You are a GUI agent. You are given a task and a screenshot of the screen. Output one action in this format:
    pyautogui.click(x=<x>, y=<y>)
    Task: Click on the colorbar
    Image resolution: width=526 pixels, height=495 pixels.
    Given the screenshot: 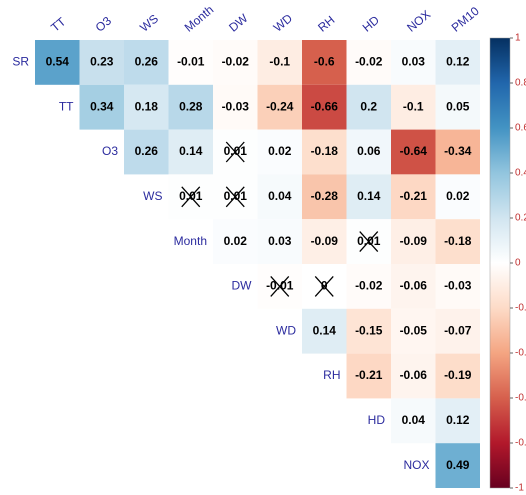 What is the action you would take?
    pyautogui.click(x=500, y=263)
    